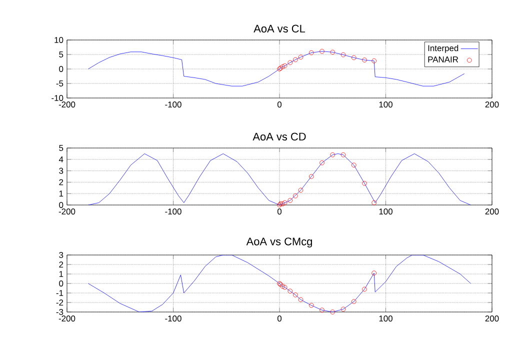 The image size is (512, 353). Describe the element at coordinates (61, 159) in the screenshot. I see `y-tick-label: 4` at that location.